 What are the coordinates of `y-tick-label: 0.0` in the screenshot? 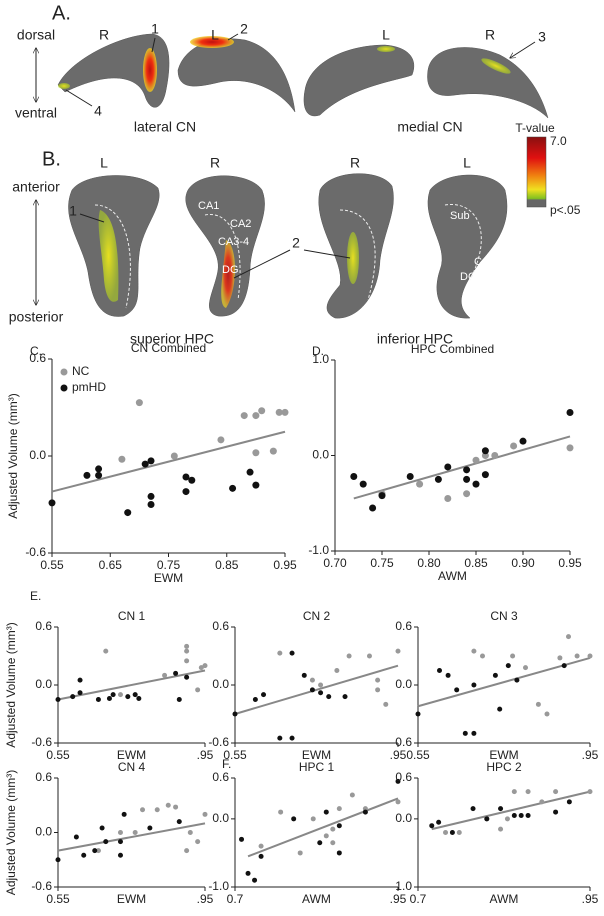 It's located at (37, 455).